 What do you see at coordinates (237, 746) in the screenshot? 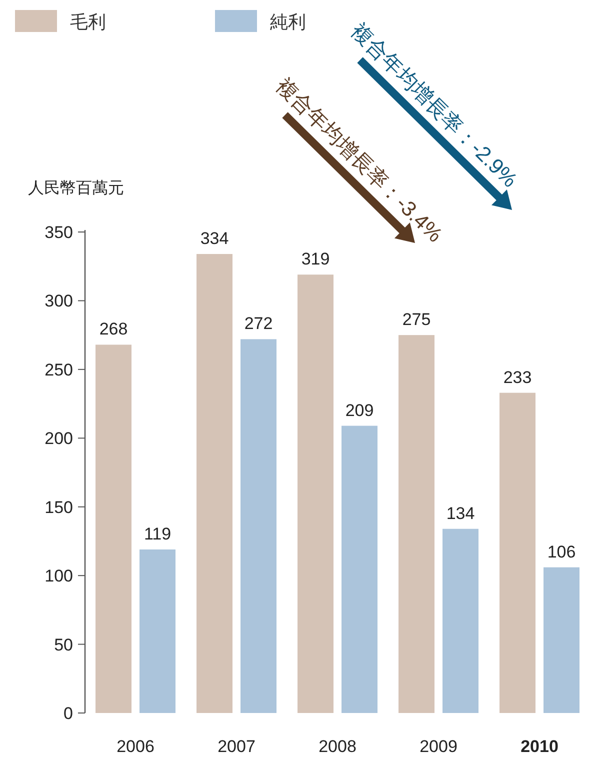
I see `x-tick-label: 2007` at bounding box center [237, 746].